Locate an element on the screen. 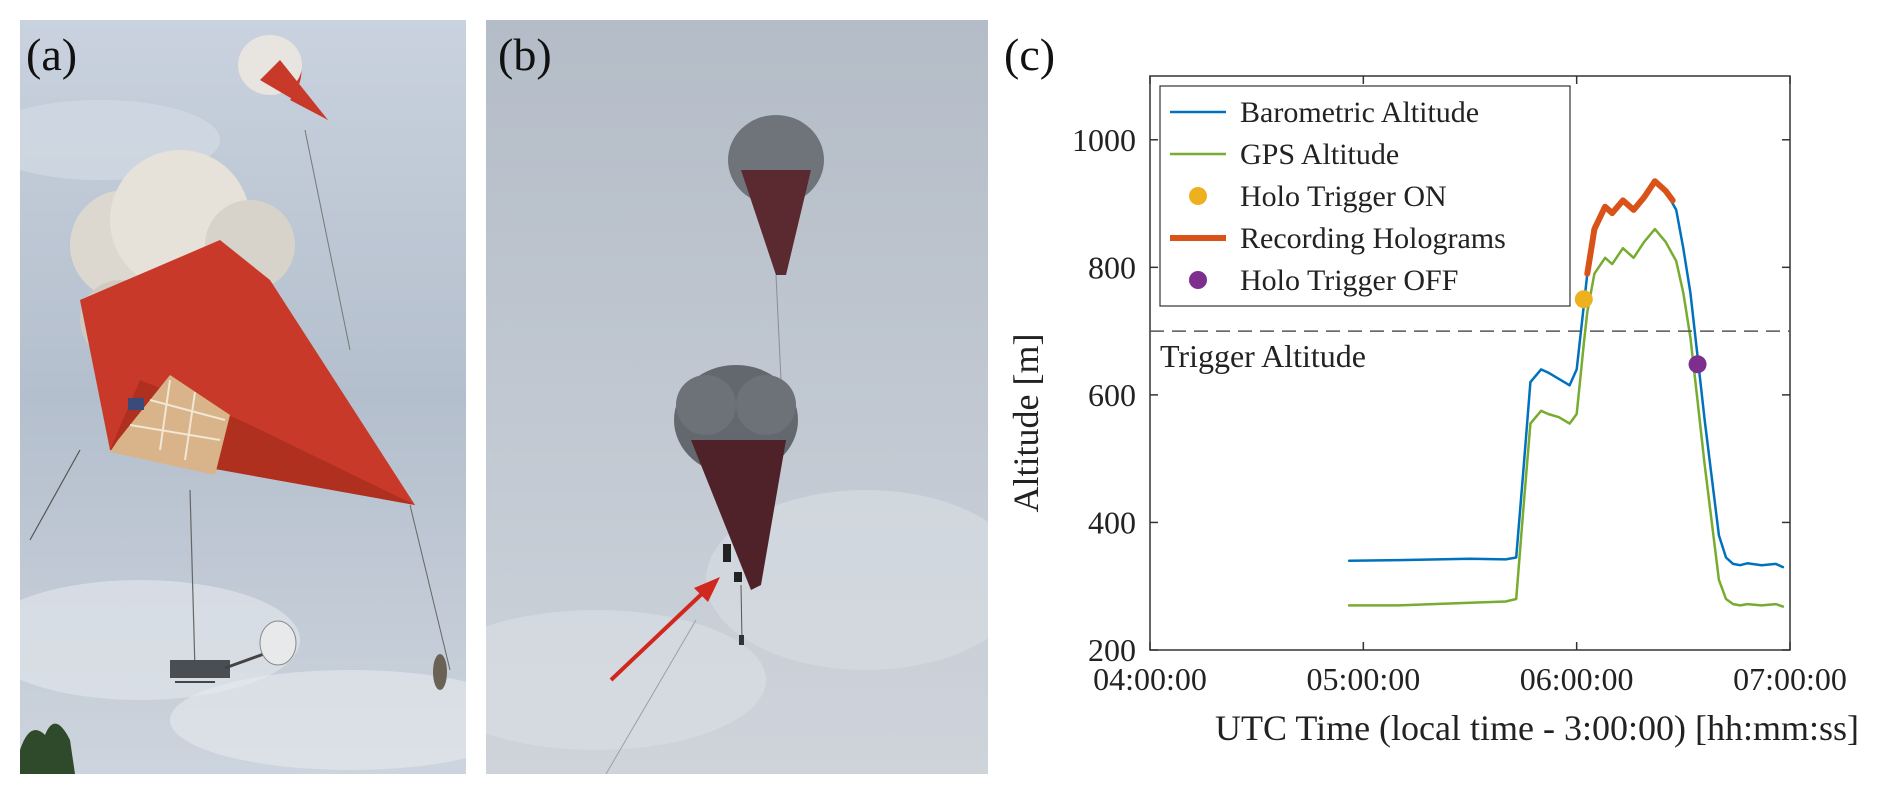 The image size is (1892, 796). panel-label-a: (a) is located at coordinates (52, 54).